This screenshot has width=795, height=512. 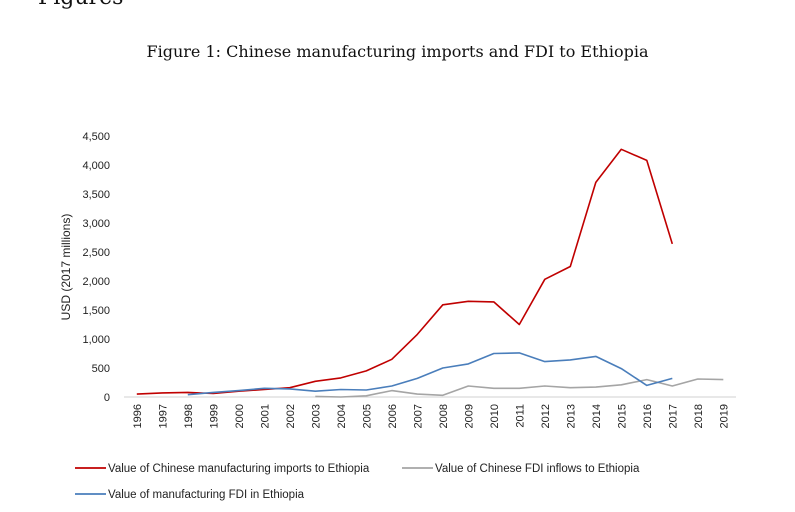 What do you see at coordinates (537, 469) in the screenshot?
I see `legend-label: Value of Chinese FDI inflows to Ethiopia` at bounding box center [537, 469].